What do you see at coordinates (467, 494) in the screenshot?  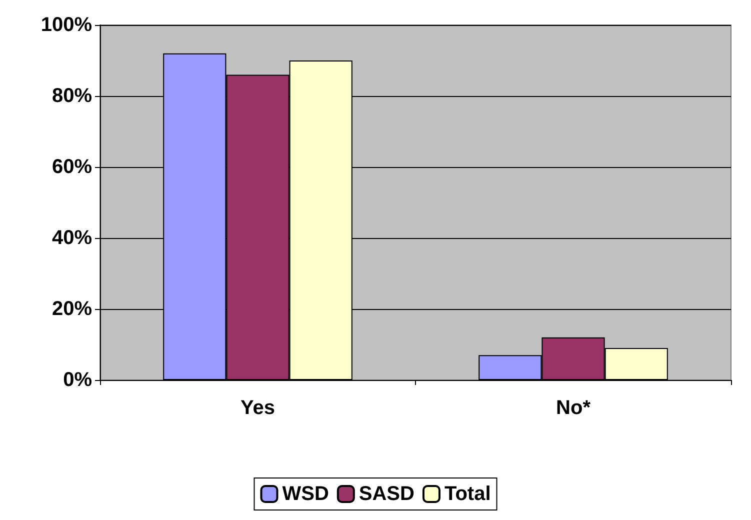 I see `legend-label: Total` at bounding box center [467, 494].